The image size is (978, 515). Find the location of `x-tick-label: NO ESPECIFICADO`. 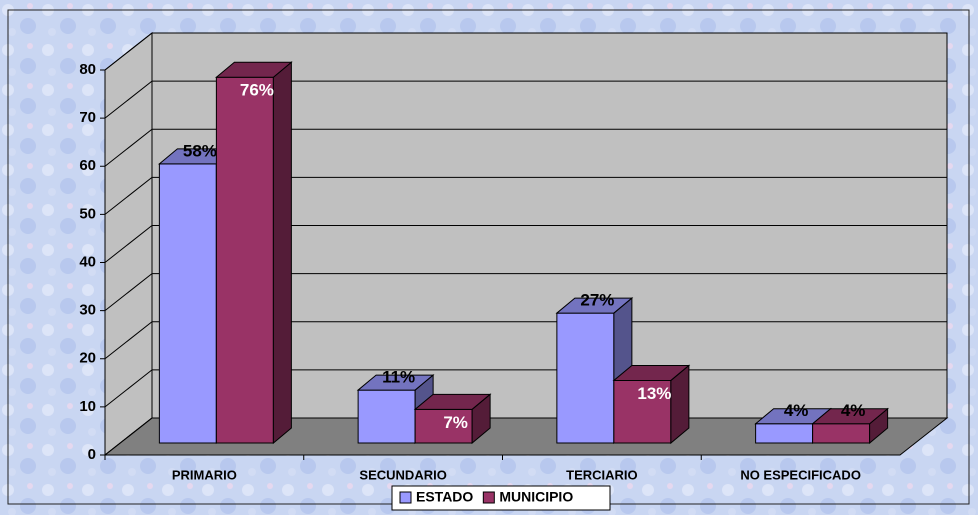

x-tick-label: NO ESPECIFICADO is located at coordinates (800, 474).